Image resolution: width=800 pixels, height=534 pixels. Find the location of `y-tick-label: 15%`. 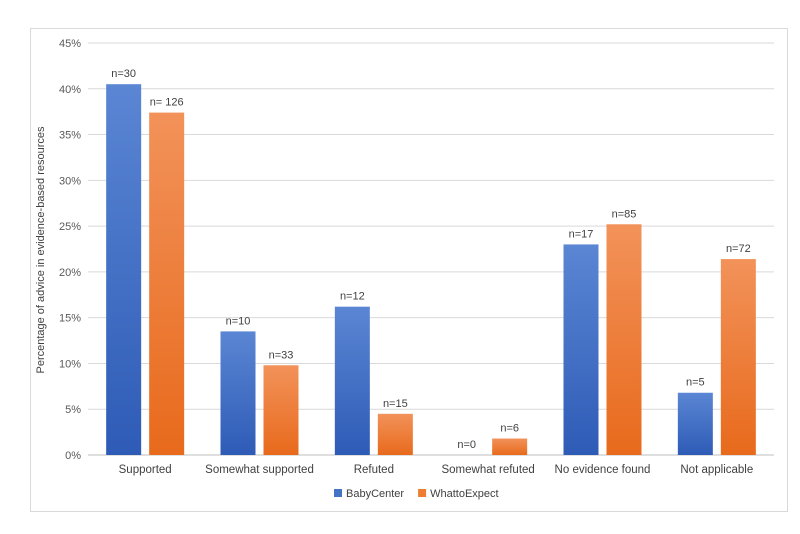

y-tick-label: 15% is located at coordinates (70, 319).